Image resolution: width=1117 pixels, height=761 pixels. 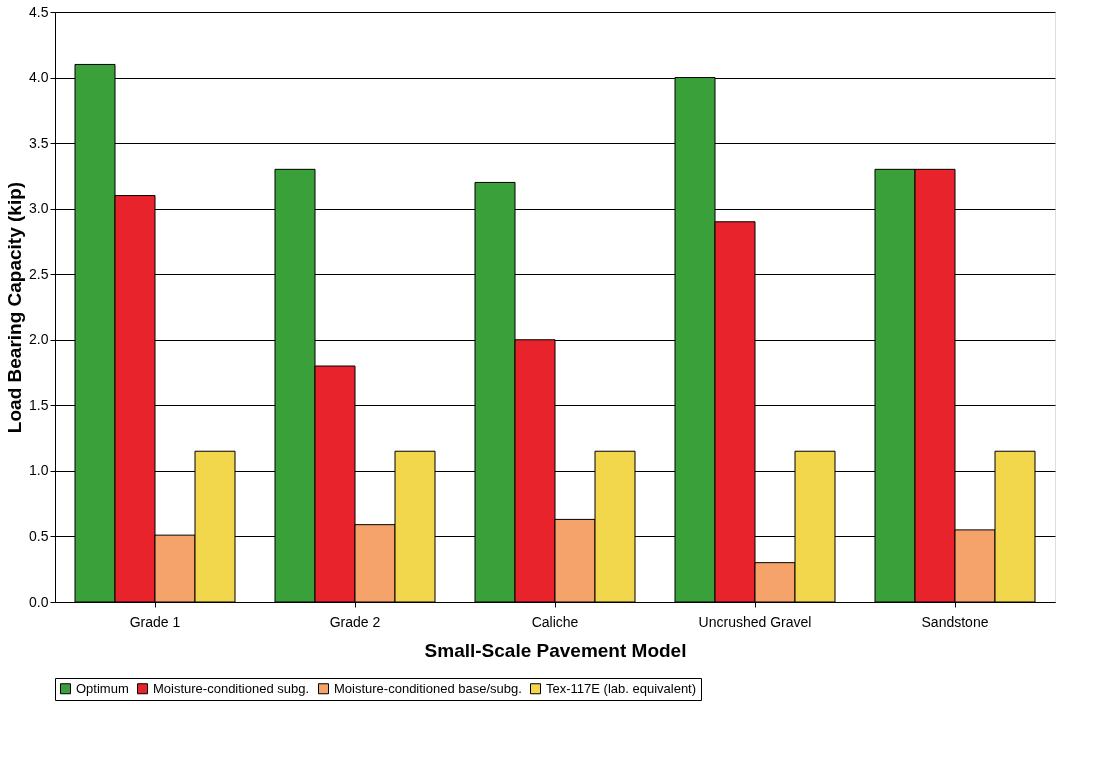 What do you see at coordinates (39, 601) in the screenshot?
I see `y-tick-label: 0.0` at bounding box center [39, 601].